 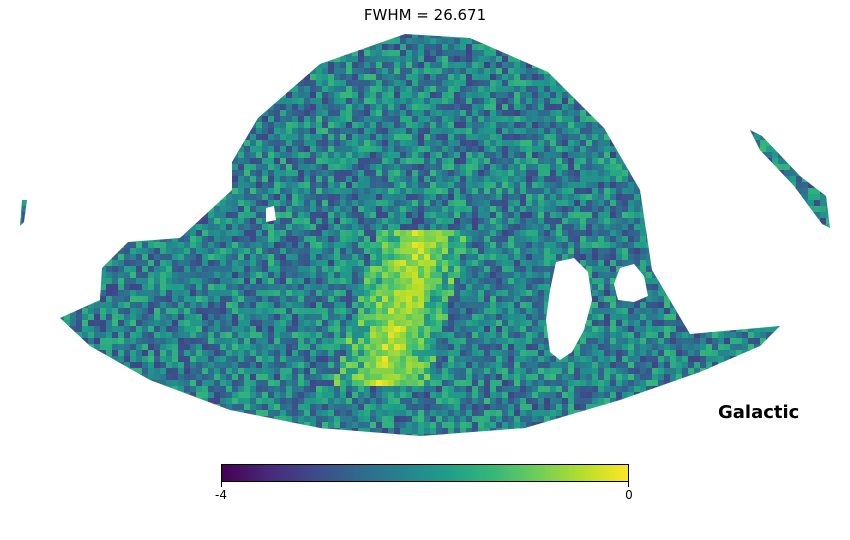 What do you see at coordinates (457, 283) in the screenshot?
I see `masked-regions` at bounding box center [457, 283].